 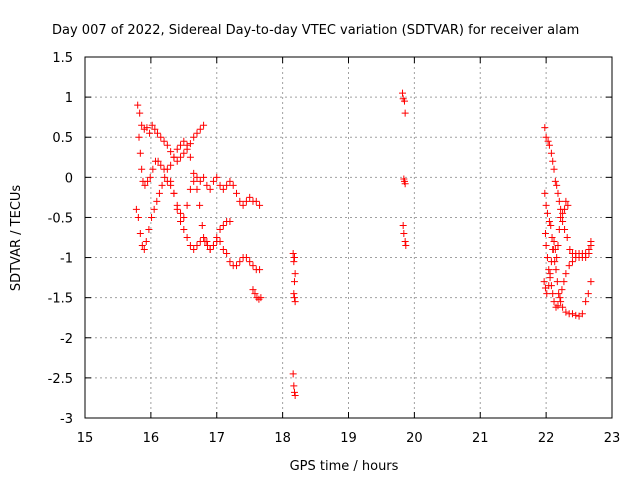 What do you see at coordinates (171, 133) in the screenshot?
I see `series-arc-a` at bounding box center [171, 133].